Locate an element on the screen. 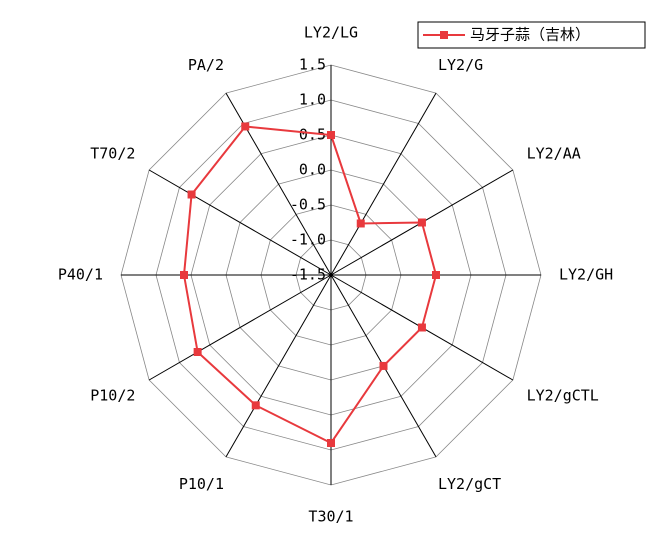 Image resolution: width=670 pixels, height=544 pixels. legend: 马牙子蒜（吉林） is located at coordinates (531, 35).